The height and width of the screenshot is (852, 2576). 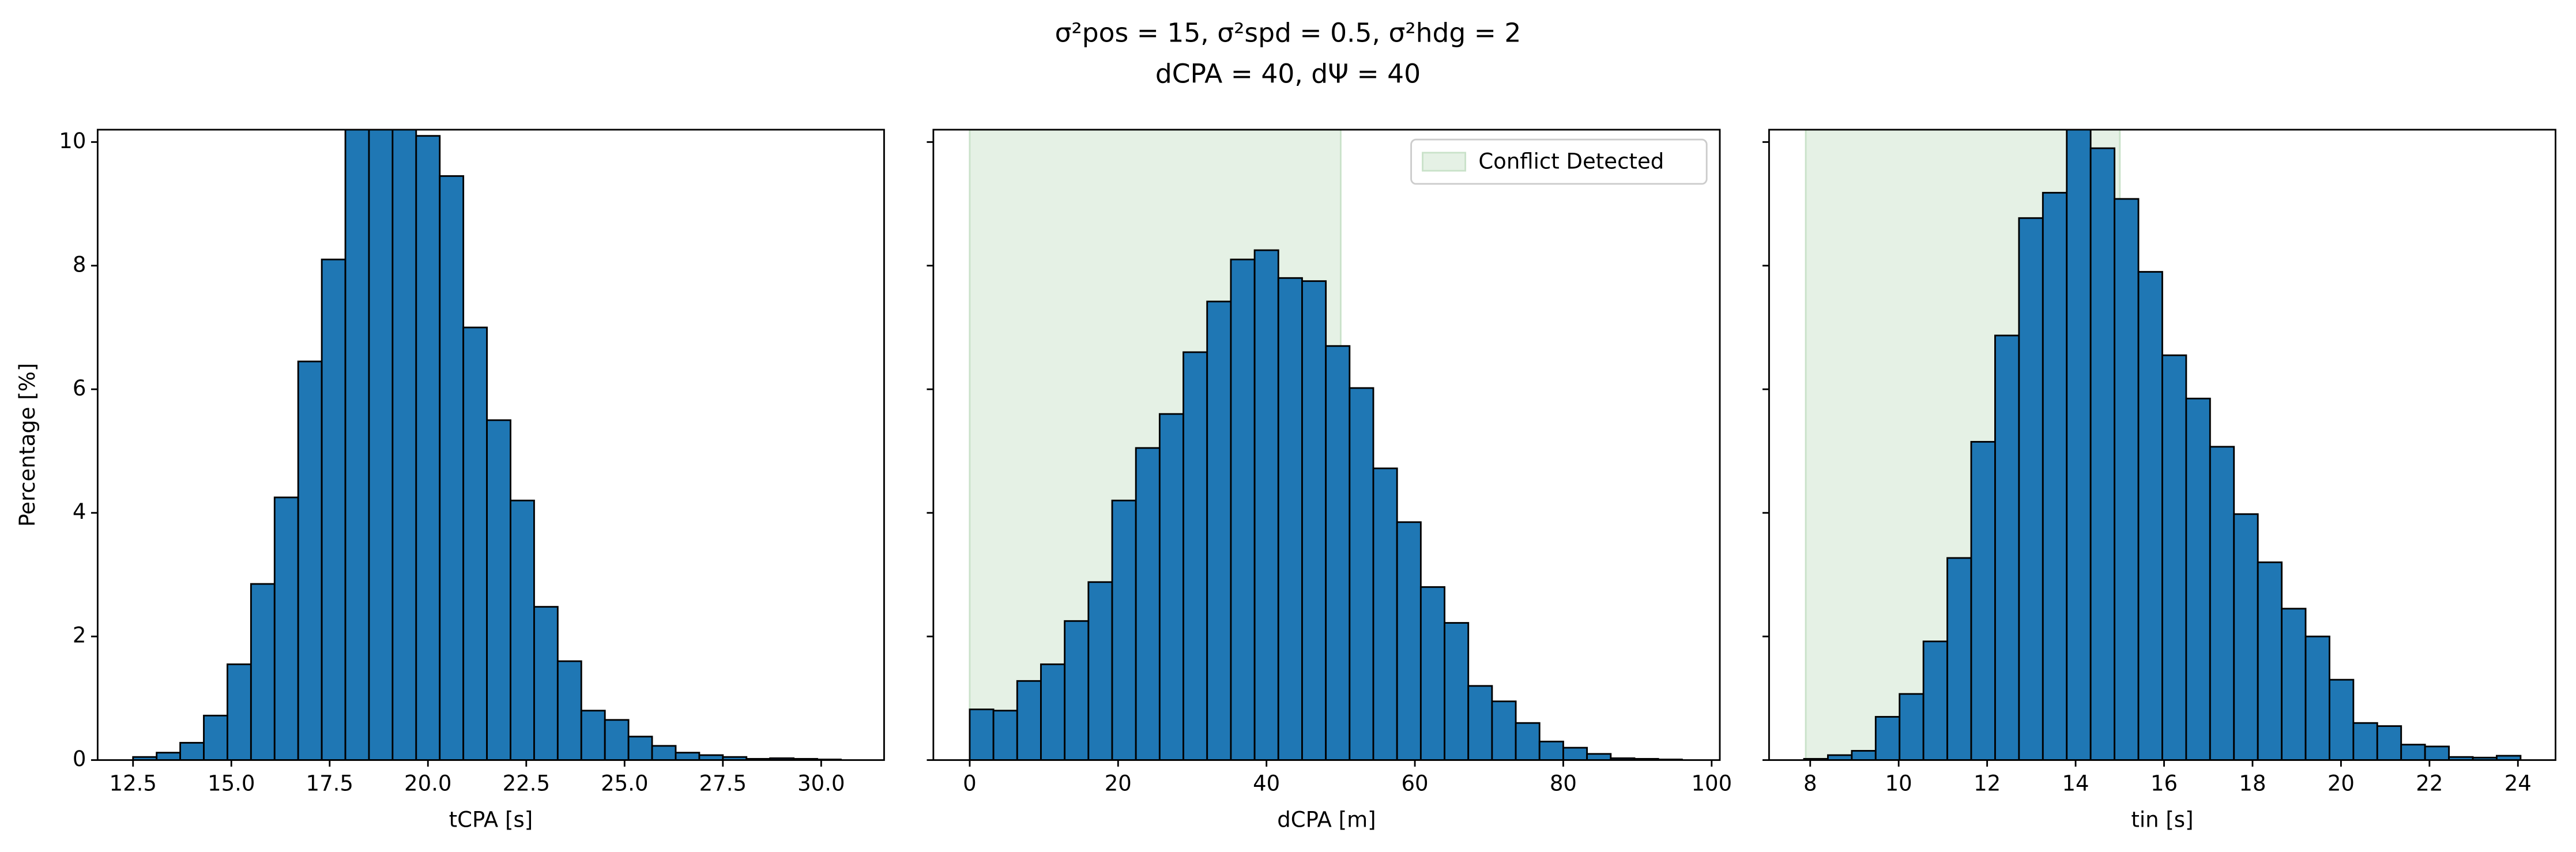 I want to click on x-tick-label: 8, so click(x=1810, y=783).